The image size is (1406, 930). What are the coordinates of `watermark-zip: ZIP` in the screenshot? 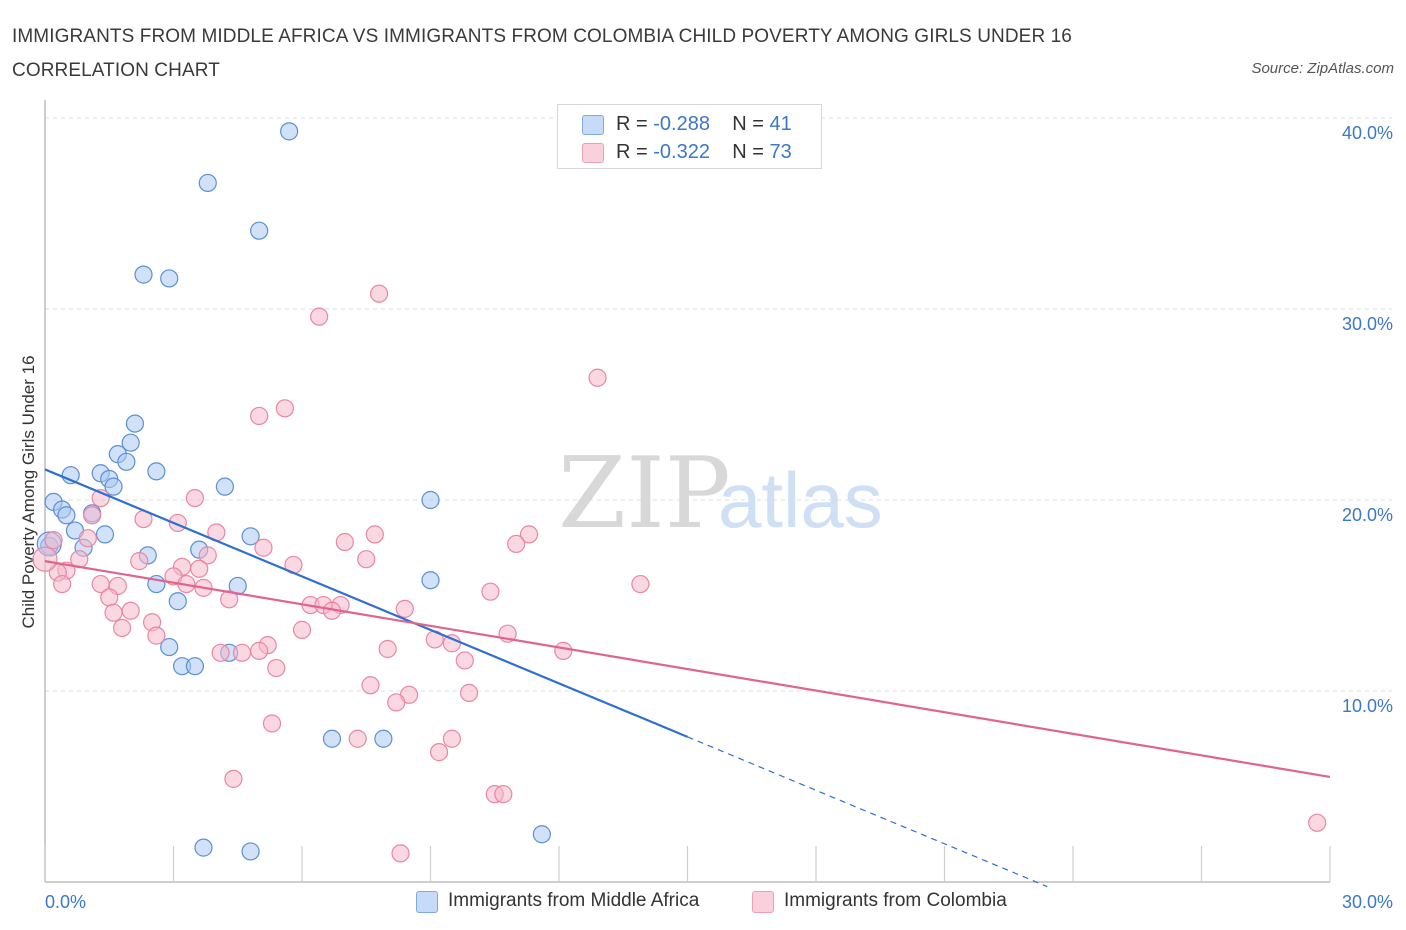 It's located at (644, 494).